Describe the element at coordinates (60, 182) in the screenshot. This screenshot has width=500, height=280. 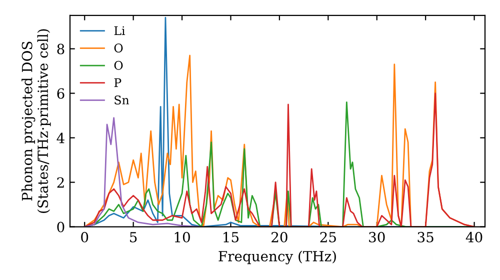
I see `y-tick-label: 2` at that location.